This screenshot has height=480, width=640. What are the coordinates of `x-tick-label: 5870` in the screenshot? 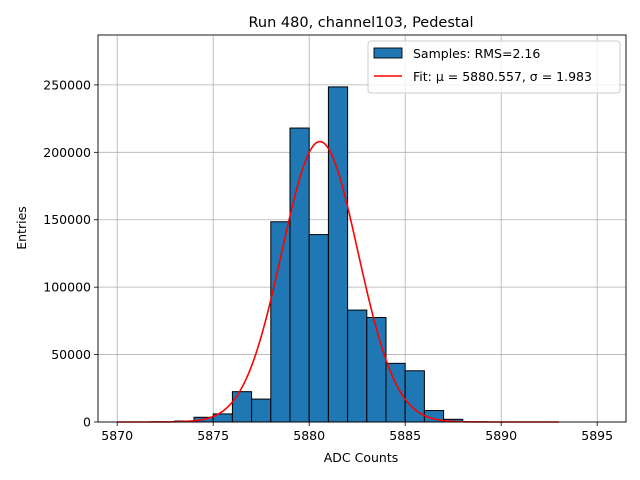 It's located at (117, 435).